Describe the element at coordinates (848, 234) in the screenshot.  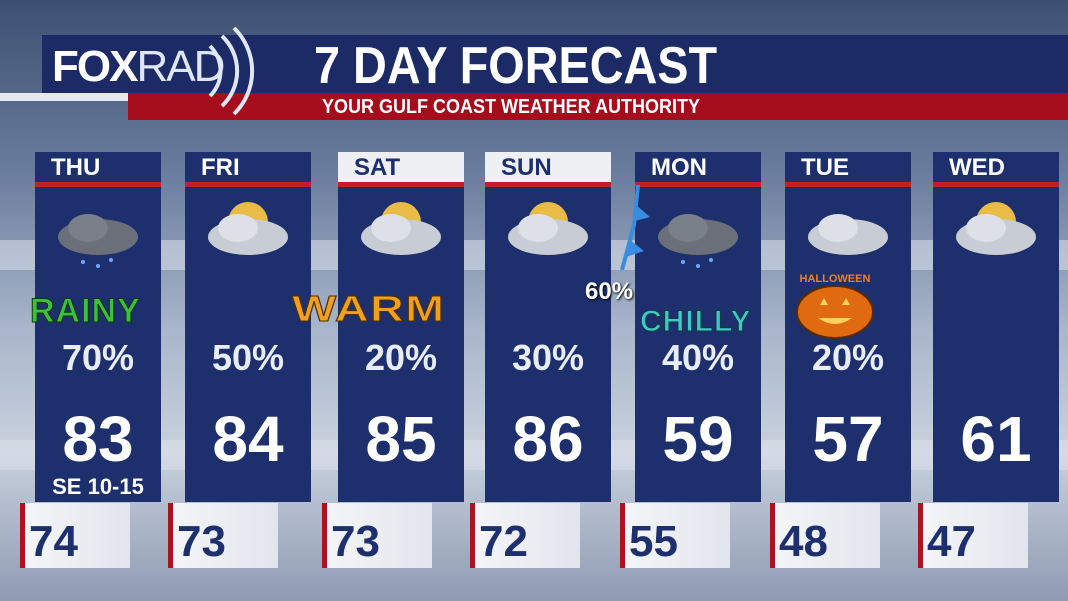
I see `cloudy-icon` at that location.